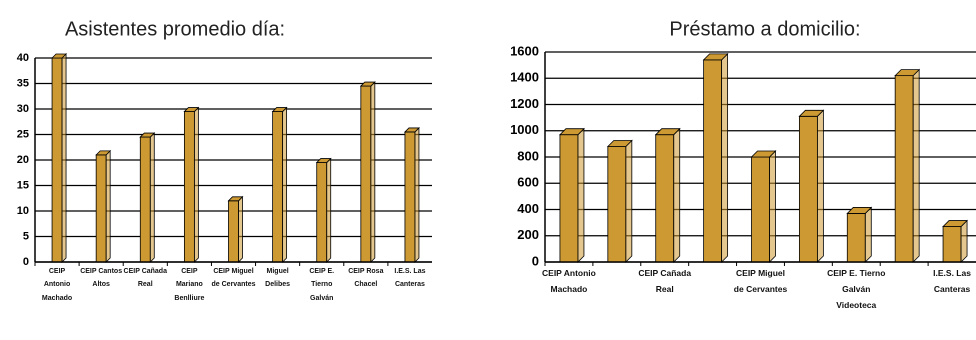 This screenshot has width=976, height=340. Describe the element at coordinates (23, 109) in the screenshot. I see `y-tick-label: 30` at that location.